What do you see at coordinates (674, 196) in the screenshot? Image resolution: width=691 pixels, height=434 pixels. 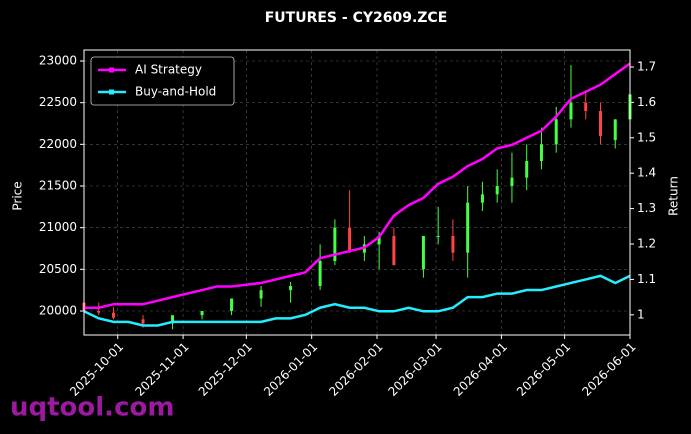 I see `y2-axis-label: Return` at bounding box center [674, 196].